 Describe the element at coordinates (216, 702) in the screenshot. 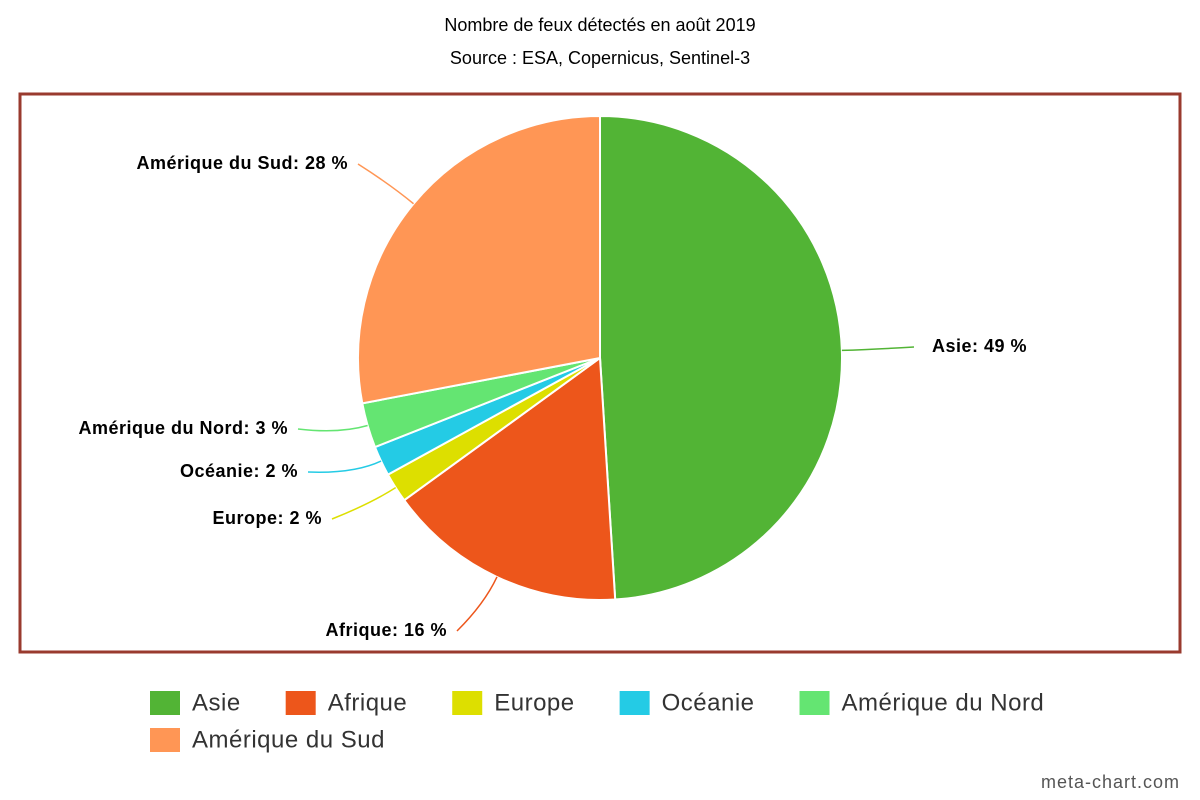

I see `legend-label: Asie` at that location.